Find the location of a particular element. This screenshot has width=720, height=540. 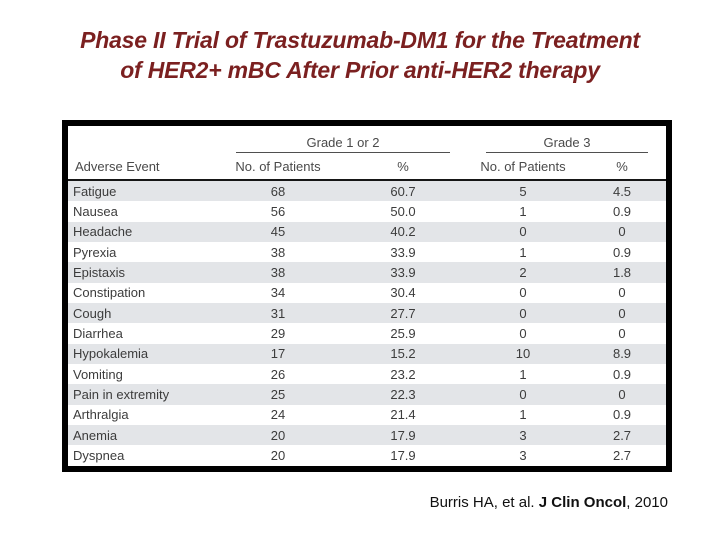

table-row: Pain in extremity 25 22.3 0 0 is located at coordinates (367, 394).